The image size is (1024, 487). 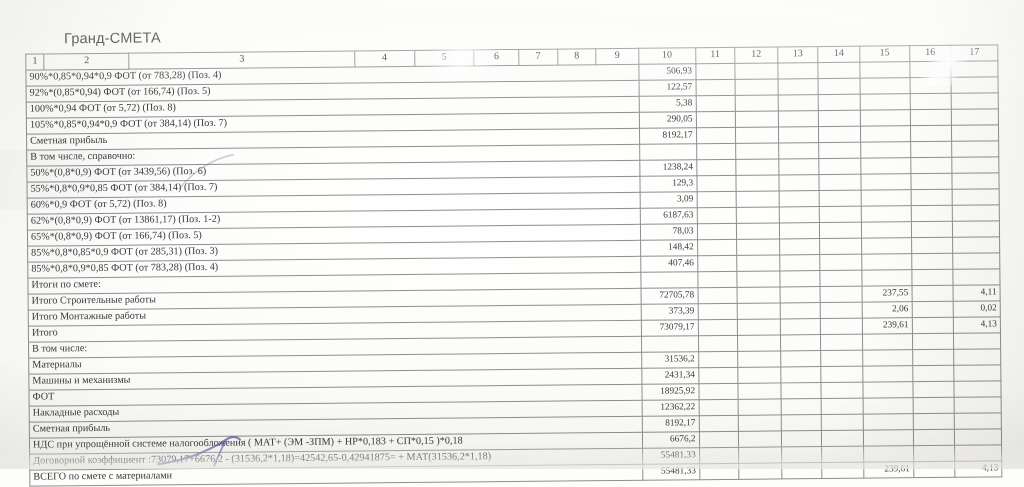 I want to click on cell-col10: 6187,63, so click(x=668, y=216).